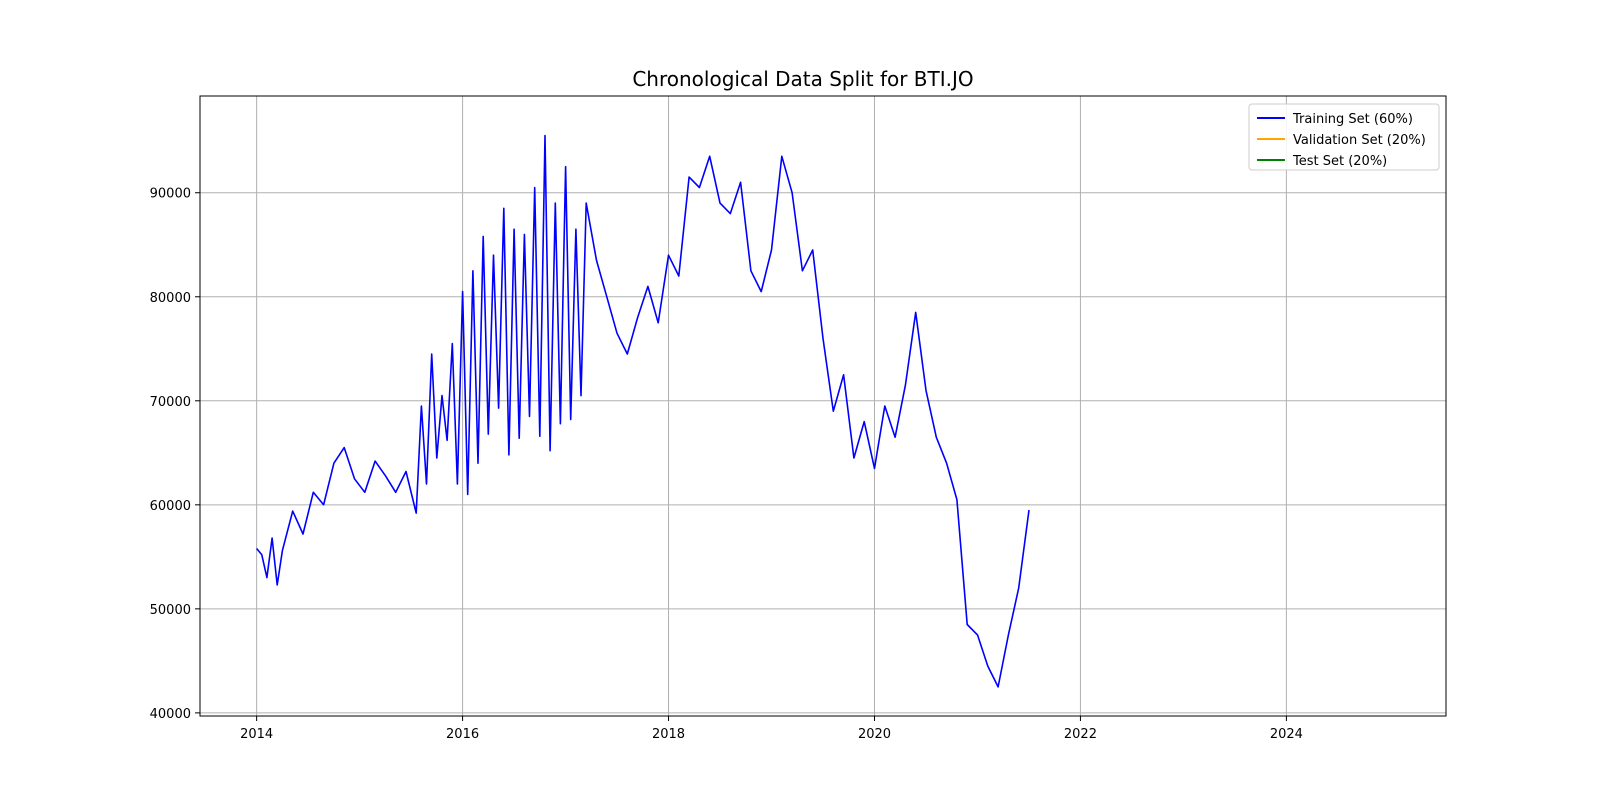 The width and height of the screenshot is (1600, 800). Describe the element at coordinates (170, 402) in the screenshot. I see `y-tick-label: 70000` at that location.